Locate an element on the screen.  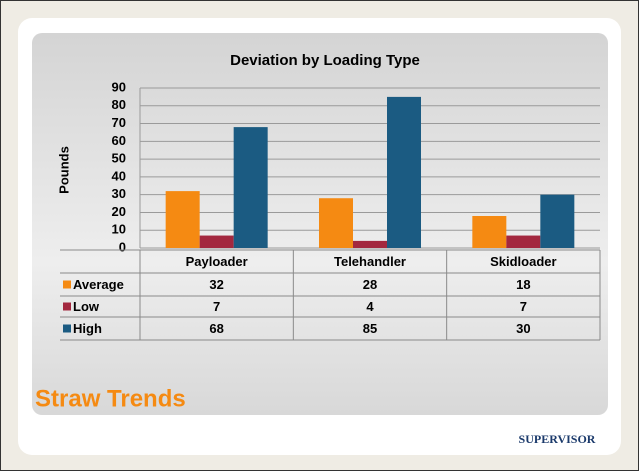
legend-label: Low is located at coordinates (86, 306).